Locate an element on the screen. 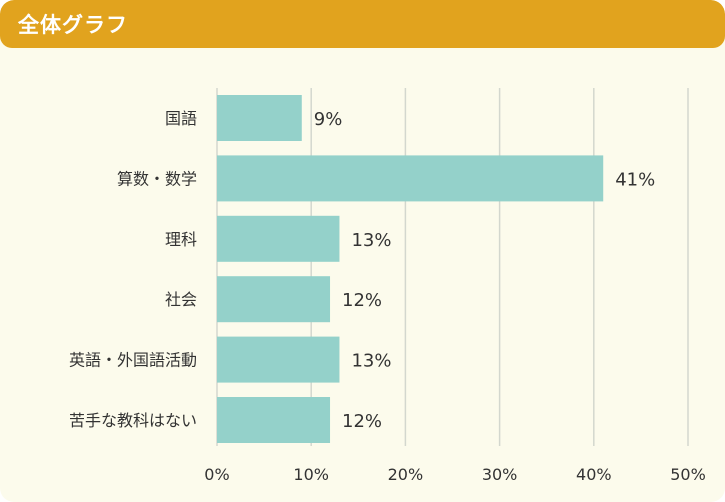 This screenshot has height=502, width=725. value-label: 41% is located at coordinates (635, 179).